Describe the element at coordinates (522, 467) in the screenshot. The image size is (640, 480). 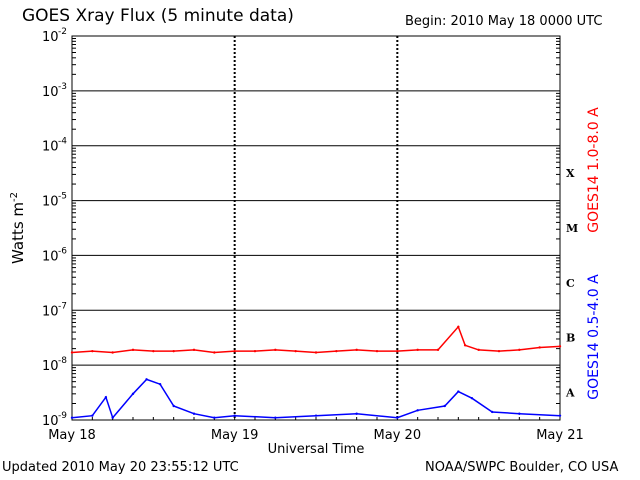
I see `credit-label: NOAA/SWPC Boulder, CO USA` at that location.